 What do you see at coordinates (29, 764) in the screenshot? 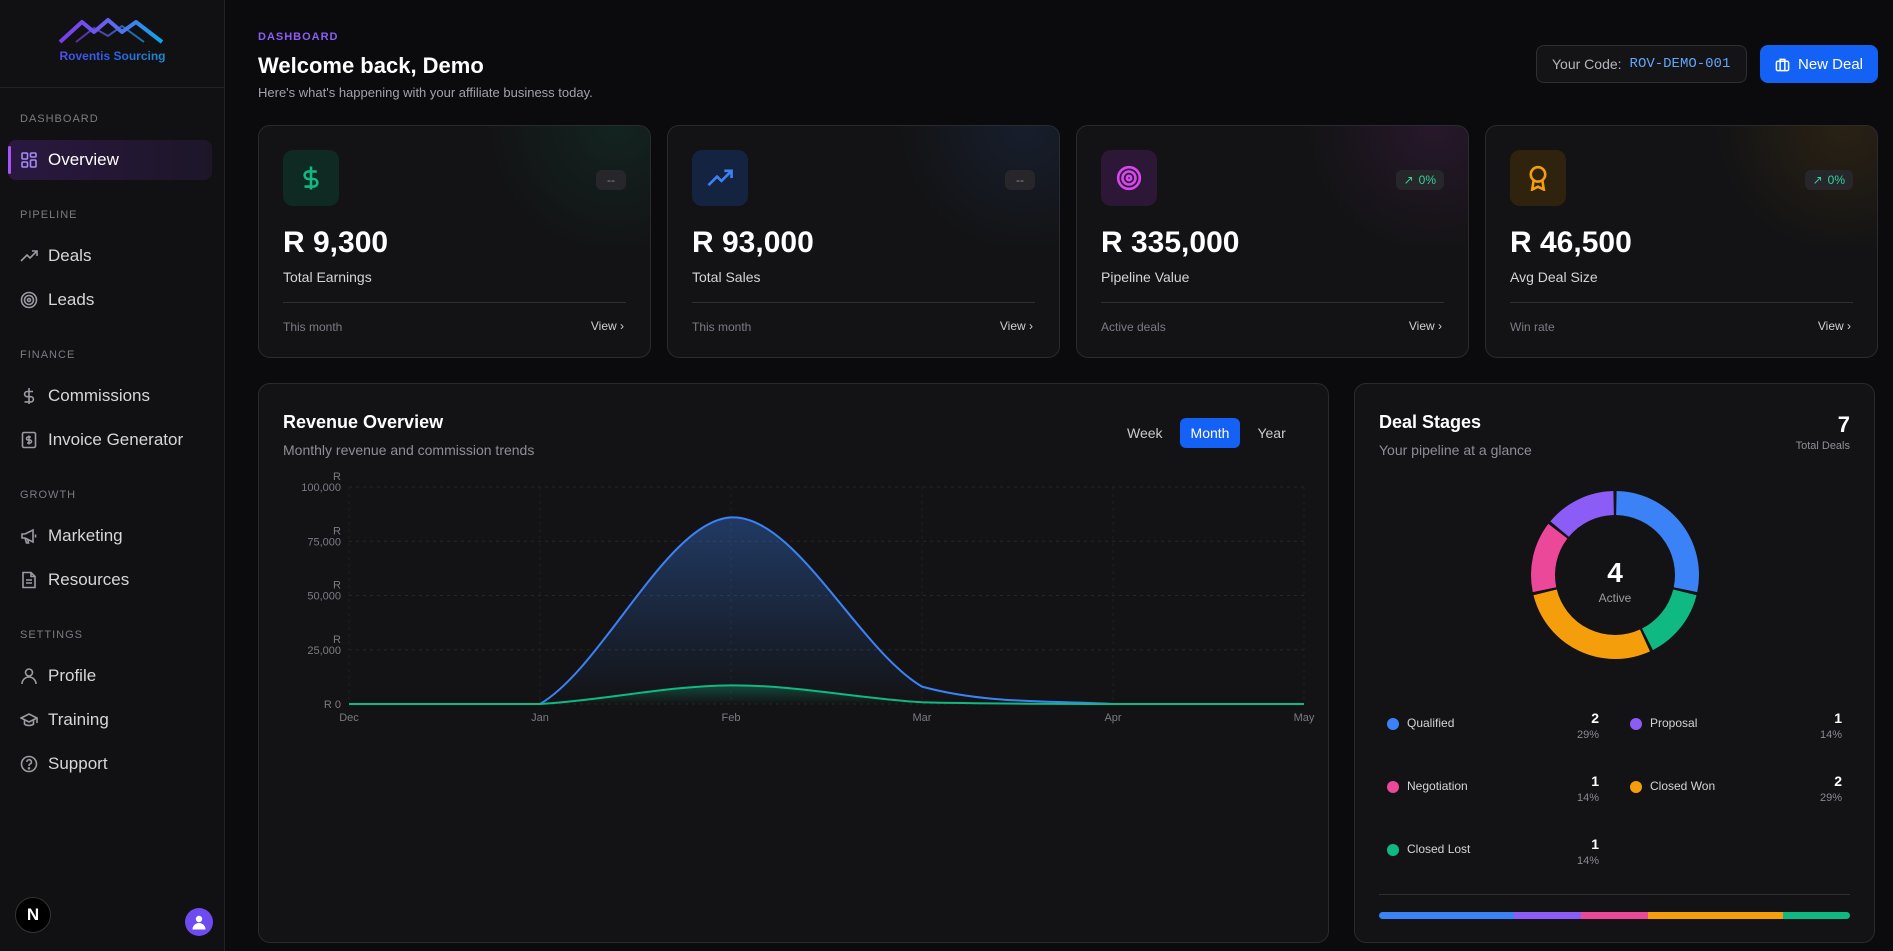
I see `help-circle-icon` at bounding box center [29, 764].